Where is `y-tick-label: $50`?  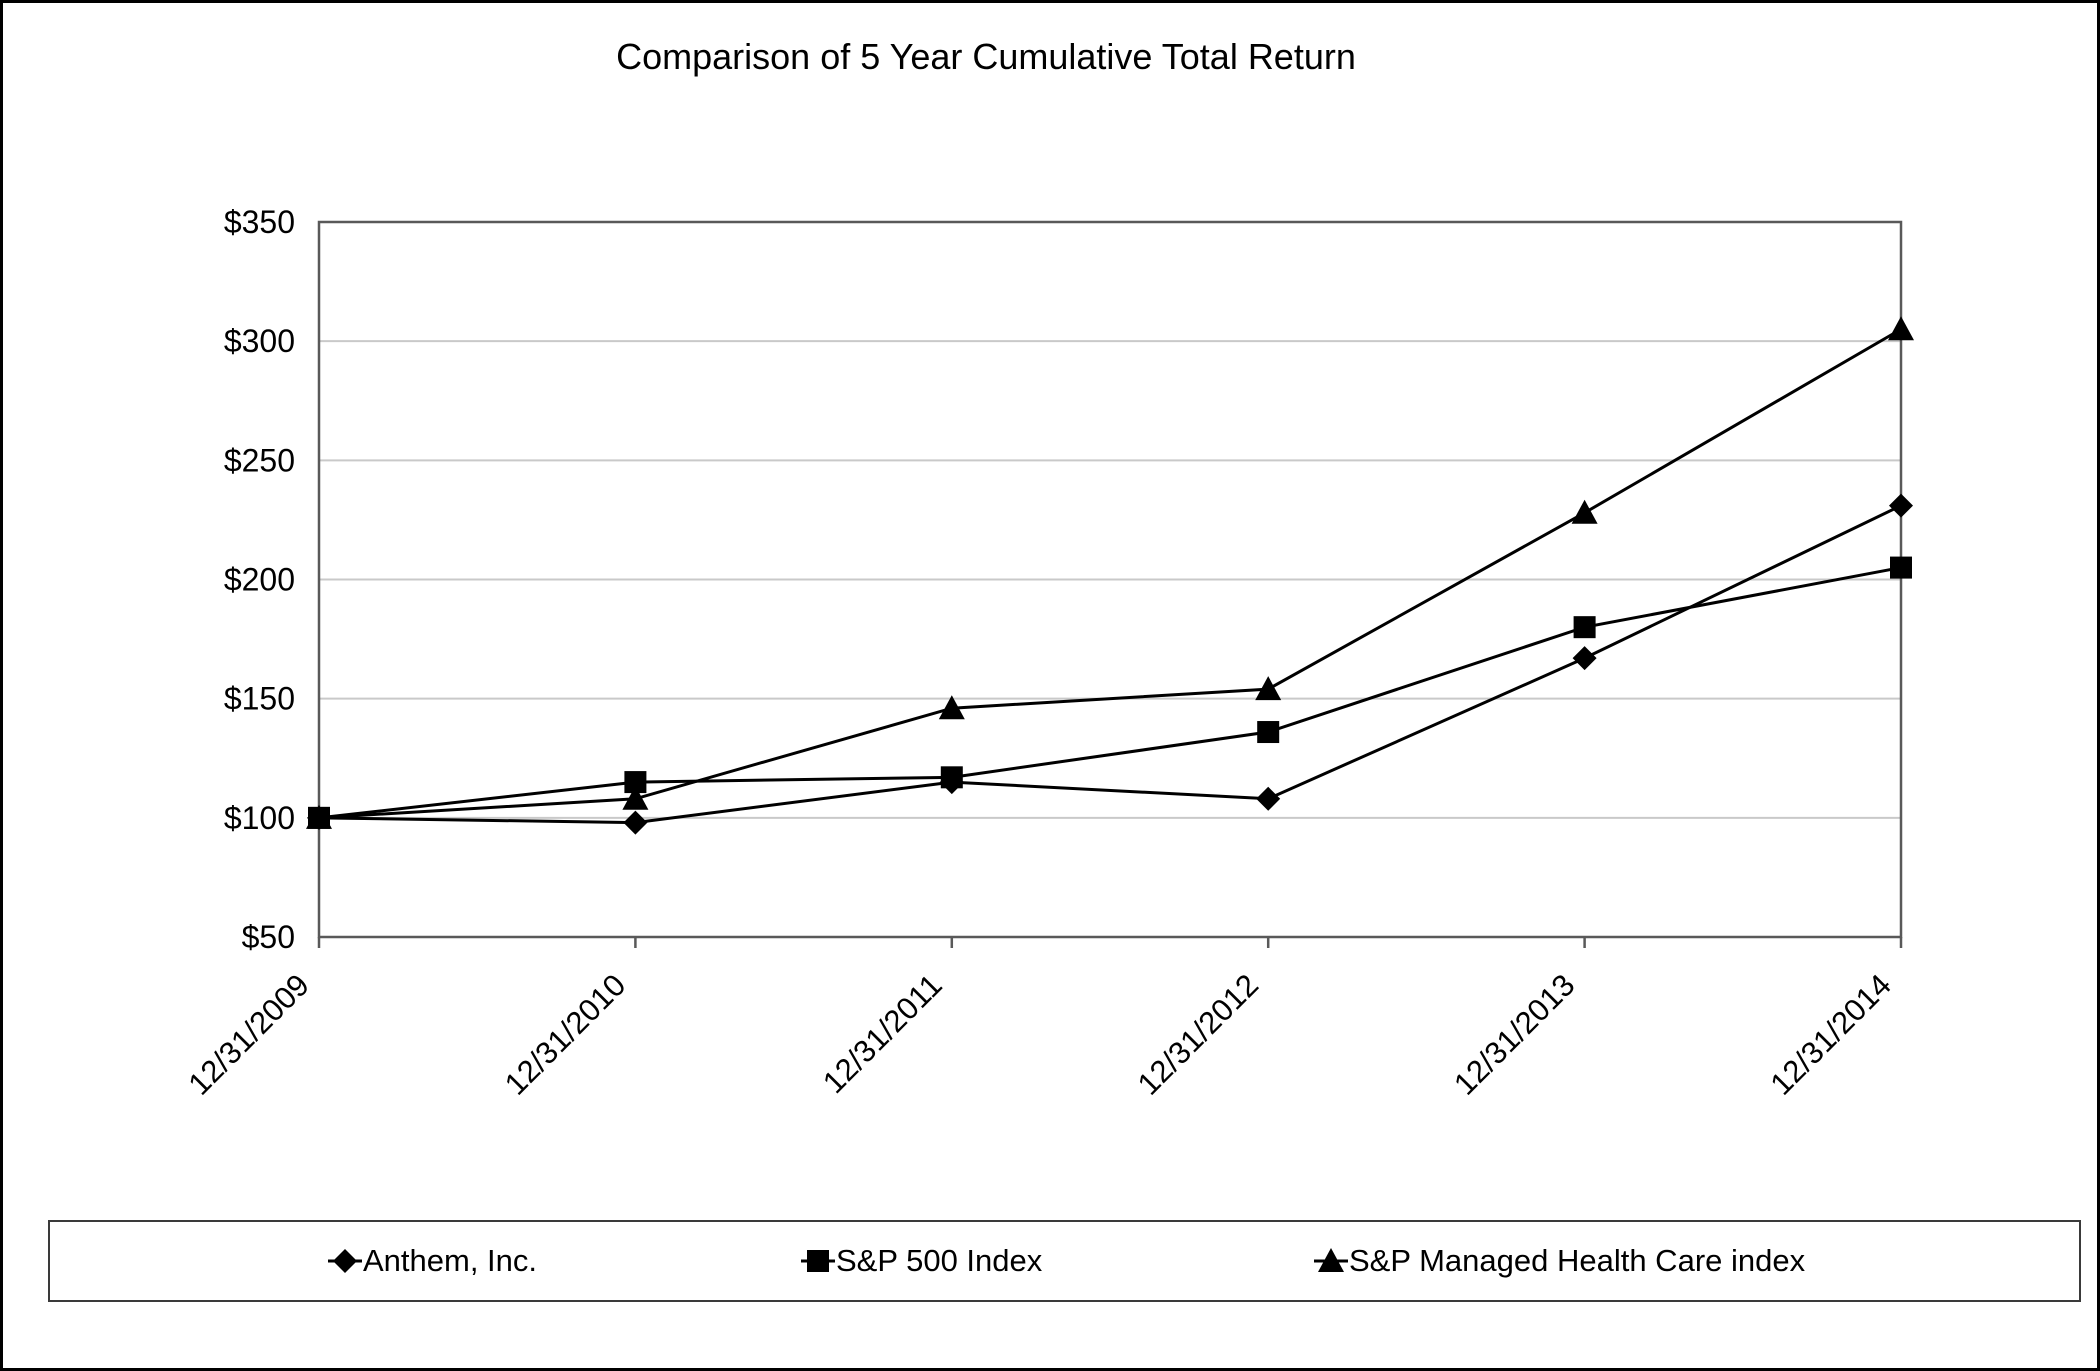 y-tick-label: $50 is located at coordinates (268, 937).